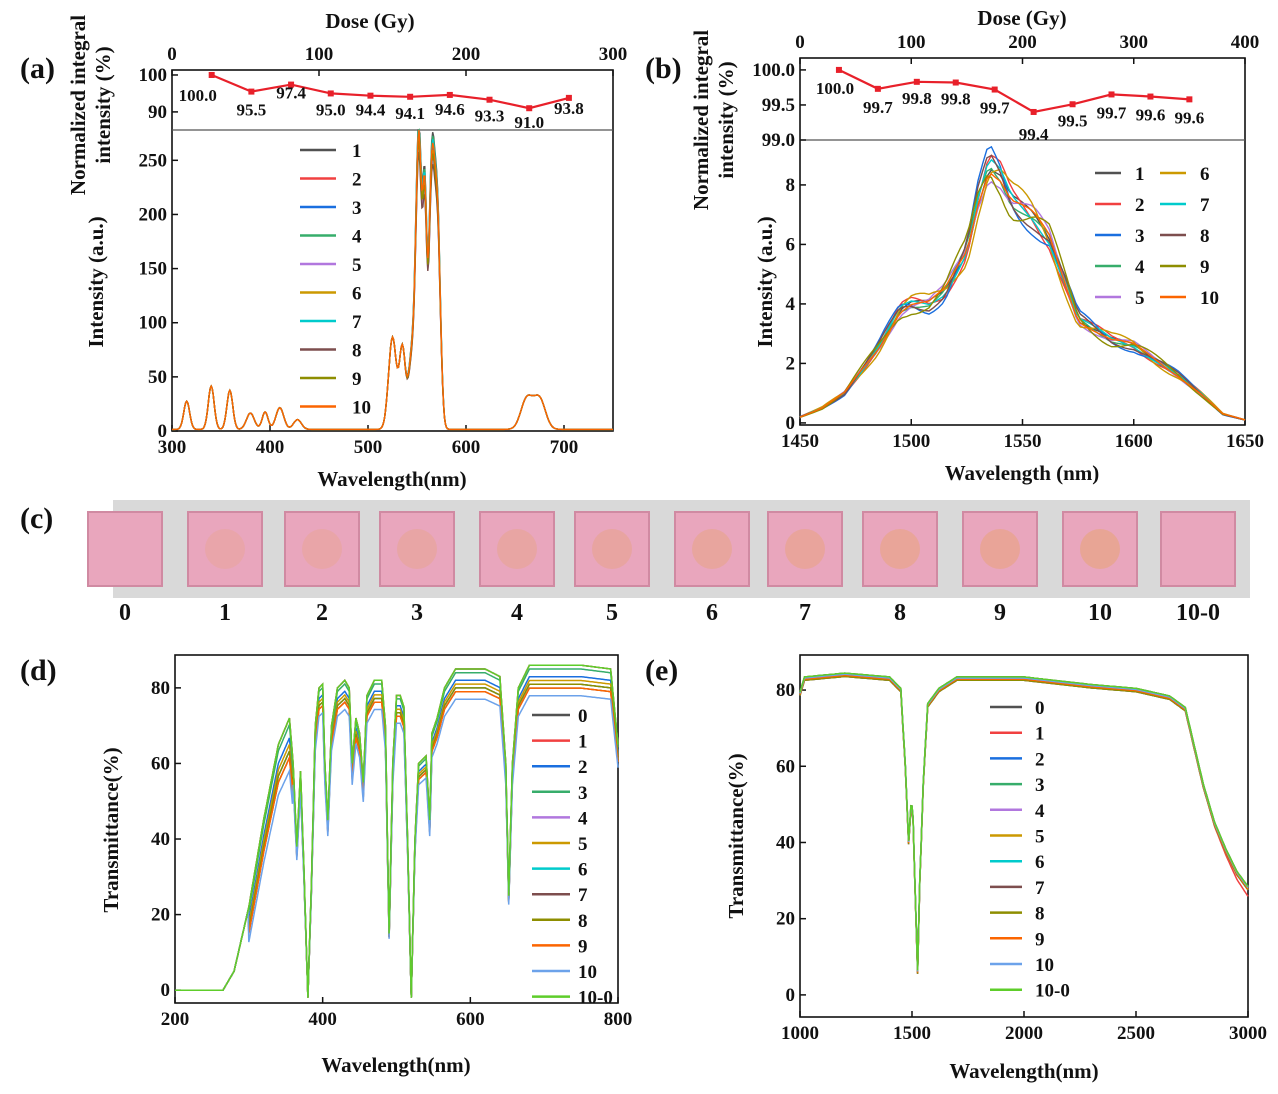 The height and width of the screenshot is (1094, 1278). Describe the element at coordinates (1140, 236) in the screenshot. I see `b-legend-label: 3` at that location.